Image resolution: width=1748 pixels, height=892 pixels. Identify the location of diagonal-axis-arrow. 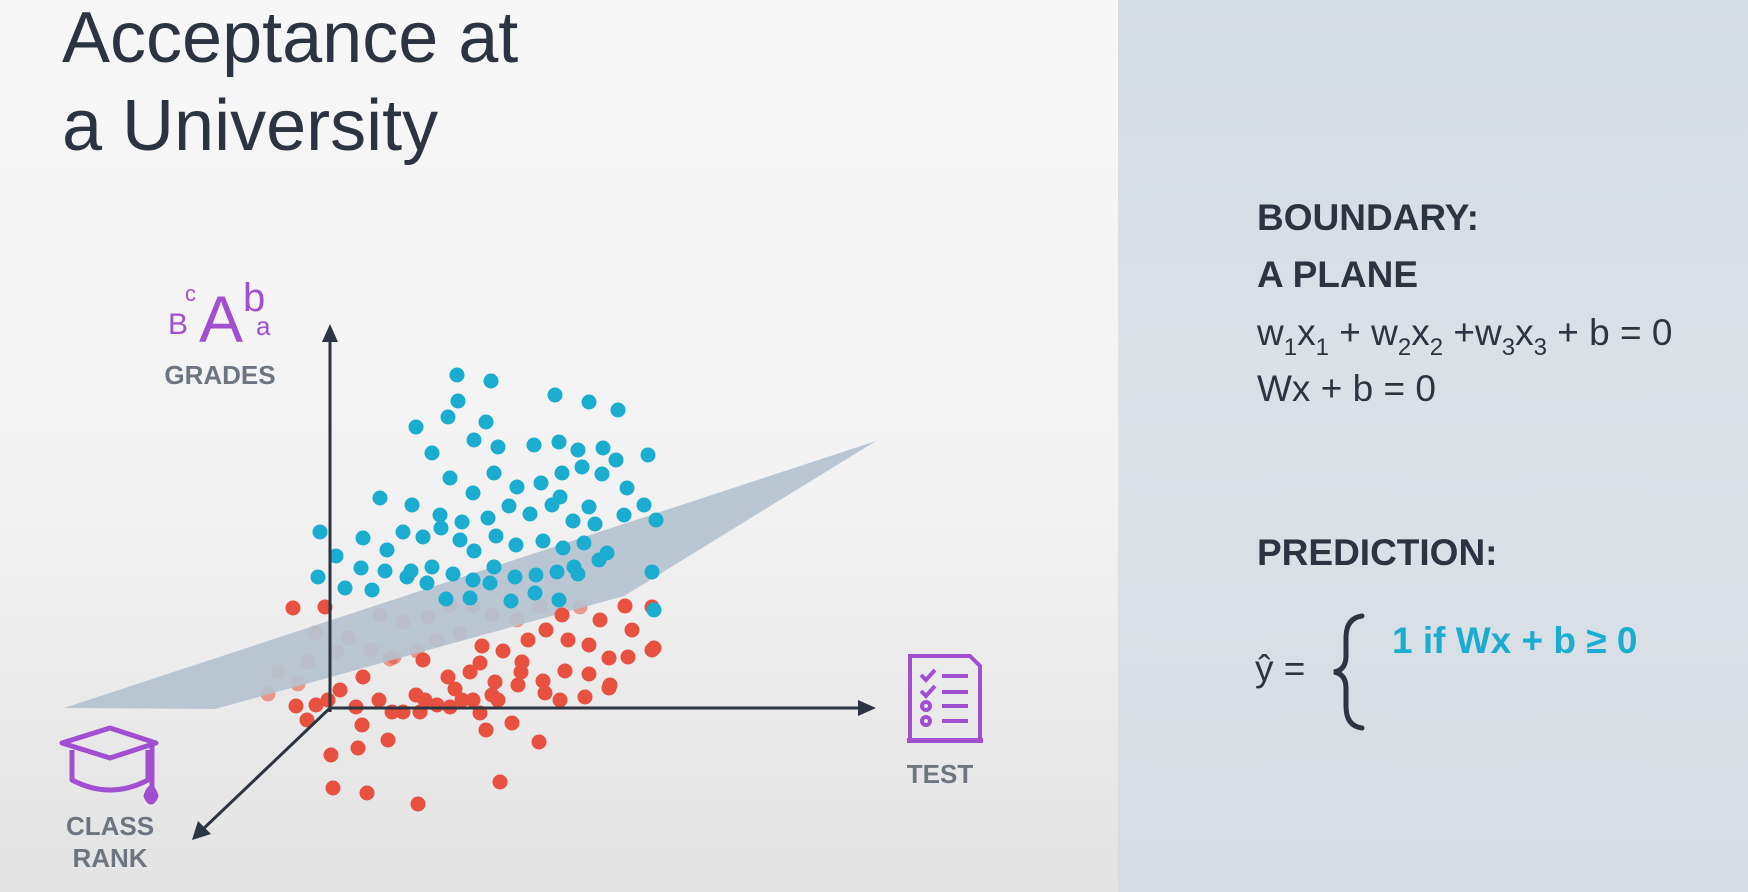
(201, 830).